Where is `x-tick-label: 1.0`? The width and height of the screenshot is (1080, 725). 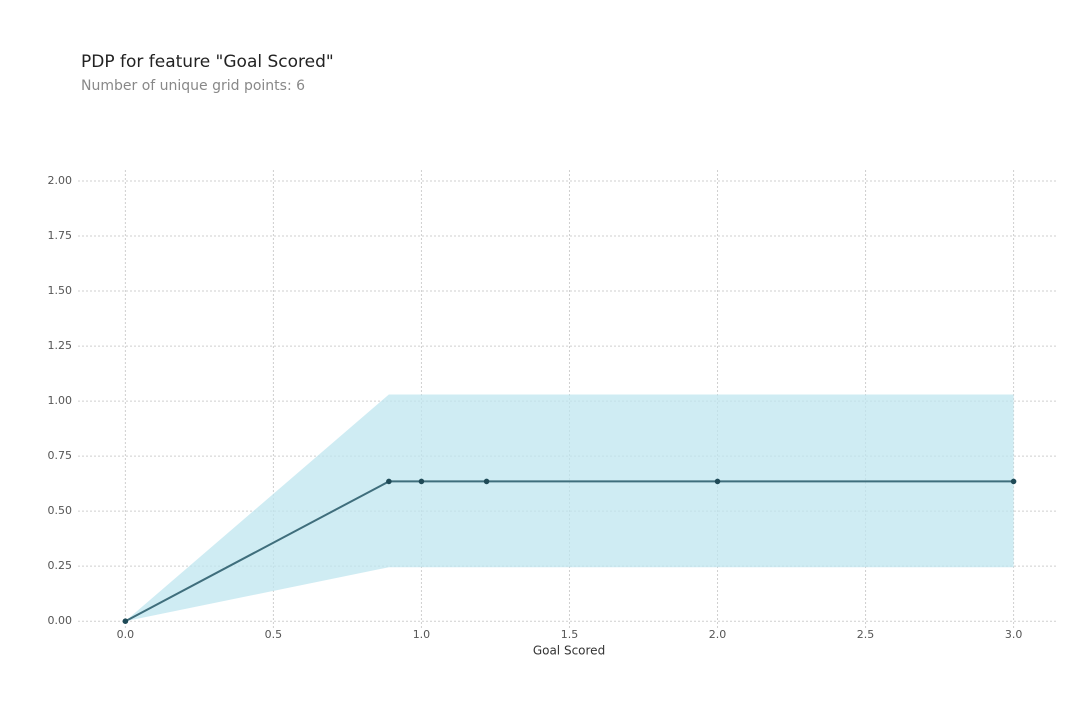 x-tick-label: 1.0 is located at coordinates (422, 634).